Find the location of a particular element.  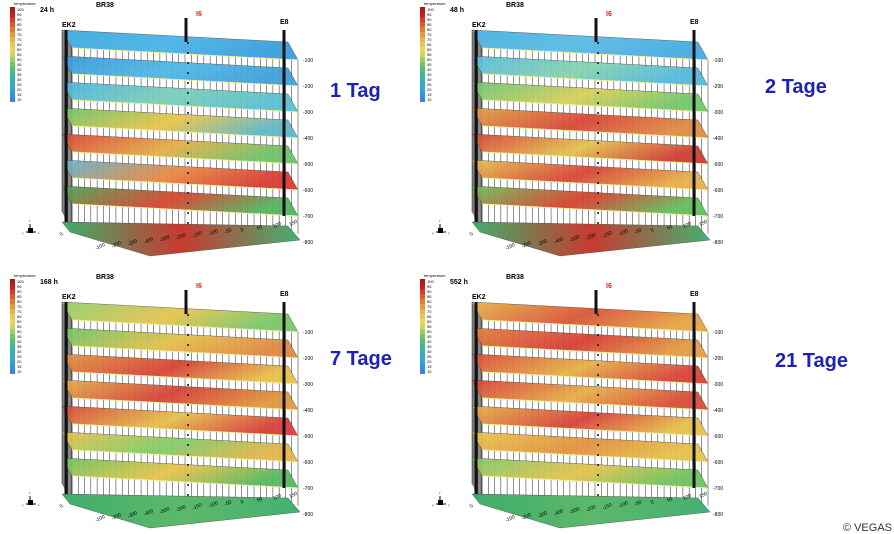

depth-tick: -400 is located at coordinates (718, 411).